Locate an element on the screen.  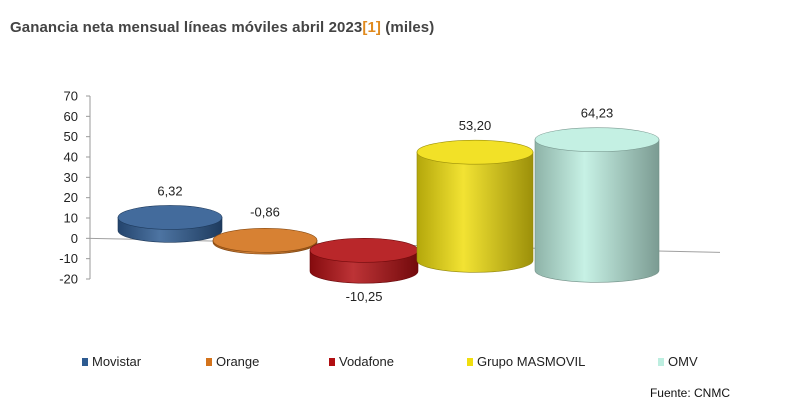
legend-item: Grupo MASMOVIL is located at coordinates (526, 361).